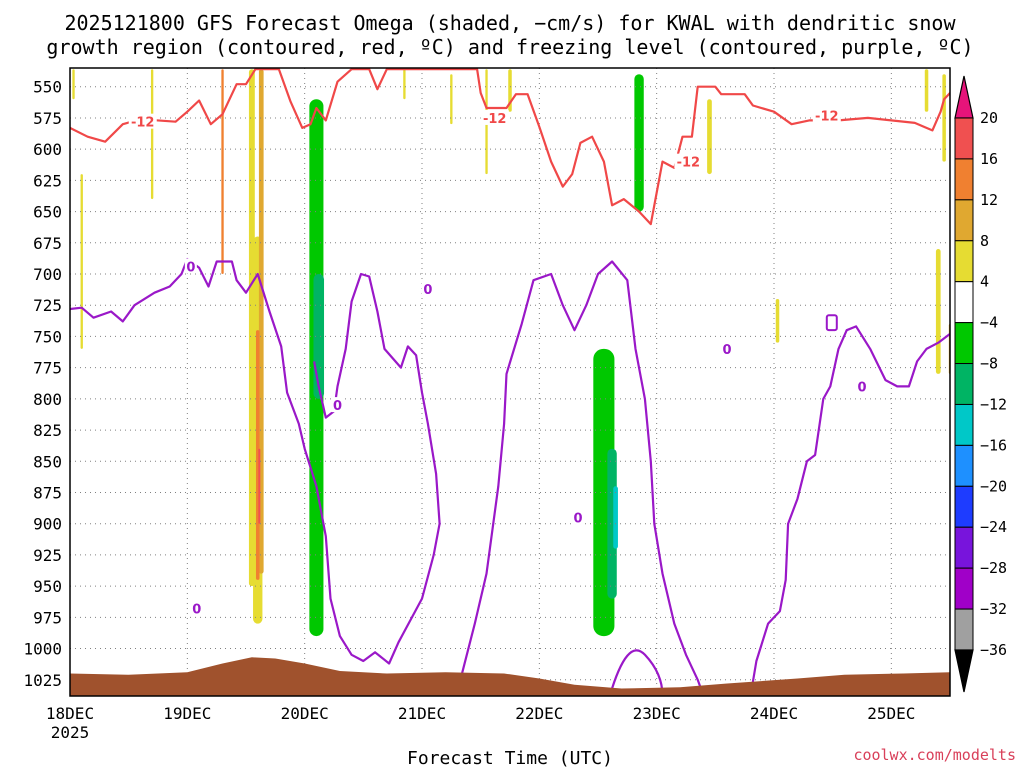  Describe the element at coordinates (510, 758) in the screenshot. I see `x-axis-label: Forecast Time (UTC)` at that location.